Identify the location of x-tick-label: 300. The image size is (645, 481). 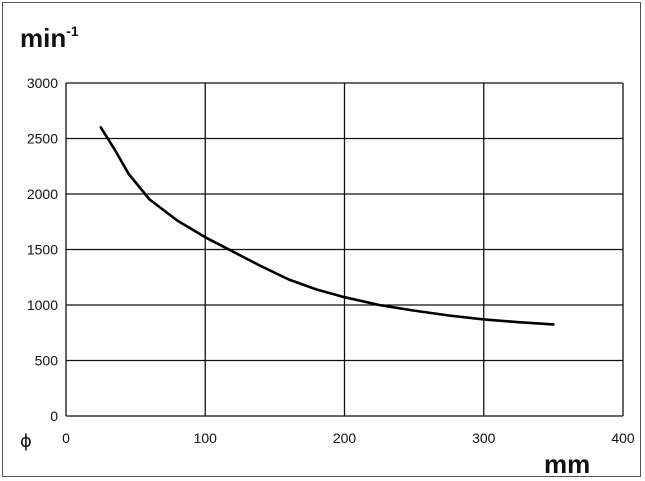
(484, 438).